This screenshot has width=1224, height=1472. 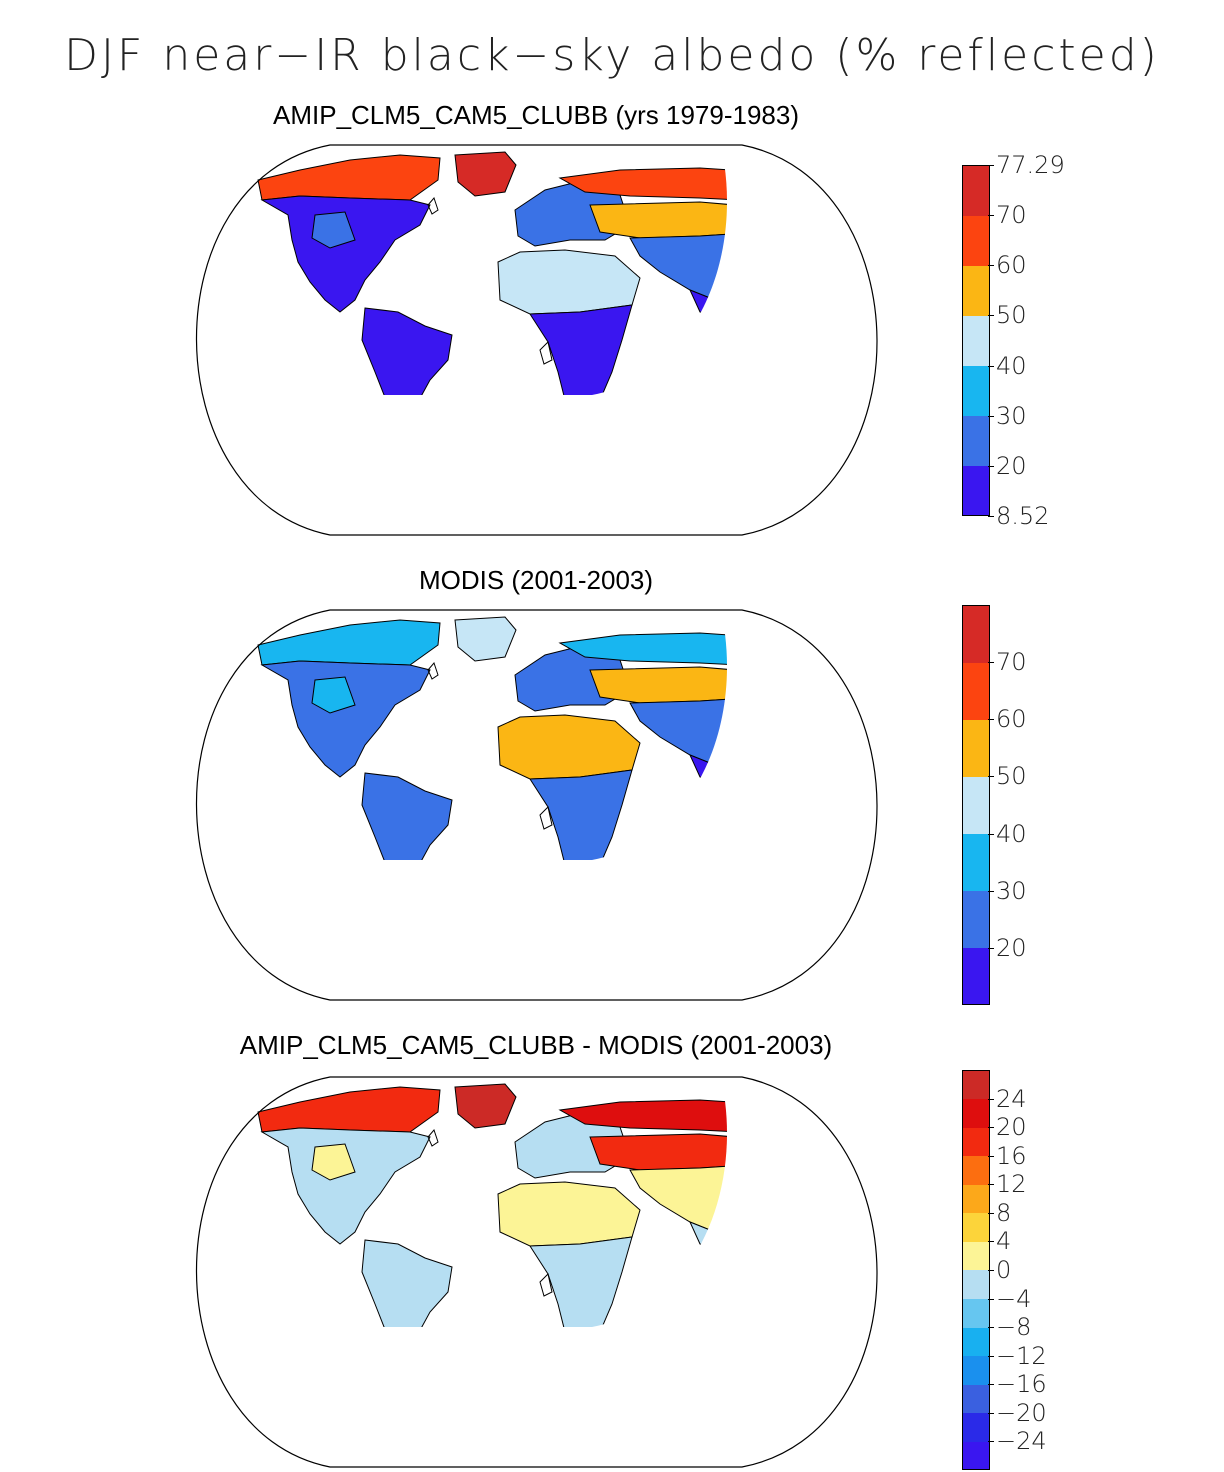 What do you see at coordinates (536, 1045) in the screenshot?
I see `panel-3-title: AMIP_CLM5_CAM5_CLUBB - MODIS (2001-2003)` at bounding box center [536, 1045].